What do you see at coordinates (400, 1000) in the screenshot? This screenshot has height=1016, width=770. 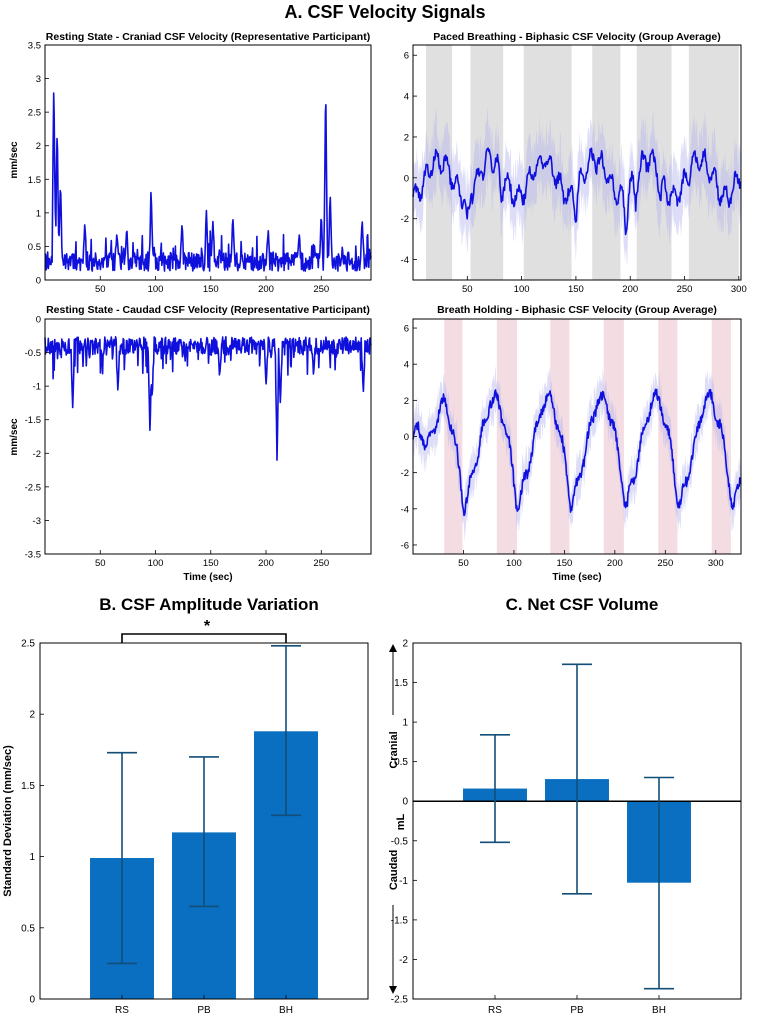 I see `net-volume-ytick-label: -2.5` at bounding box center [400, 1000].